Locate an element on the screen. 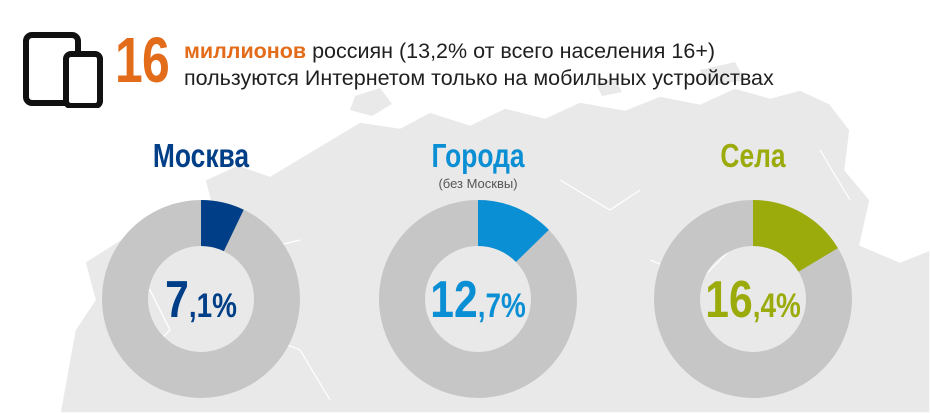  donut-slice-cities is located at coordinates (513, 231).